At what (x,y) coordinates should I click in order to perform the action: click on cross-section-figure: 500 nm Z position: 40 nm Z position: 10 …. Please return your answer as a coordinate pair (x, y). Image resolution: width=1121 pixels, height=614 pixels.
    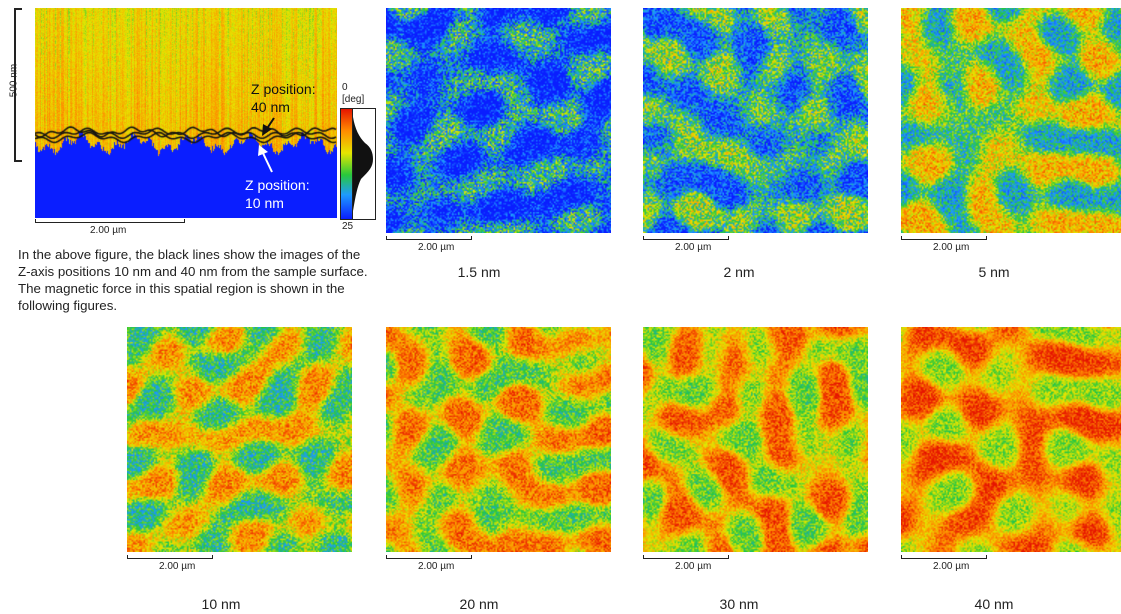
    Looking at the image, I should click on (190, 120).